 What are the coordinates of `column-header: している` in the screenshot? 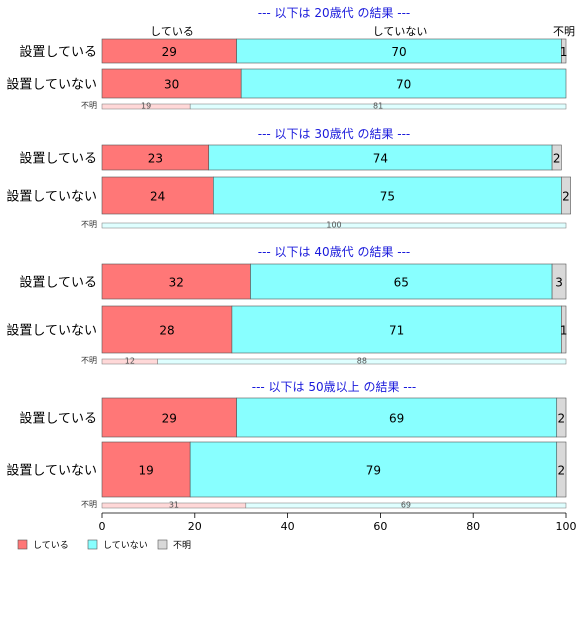 It's located at (172, 31).